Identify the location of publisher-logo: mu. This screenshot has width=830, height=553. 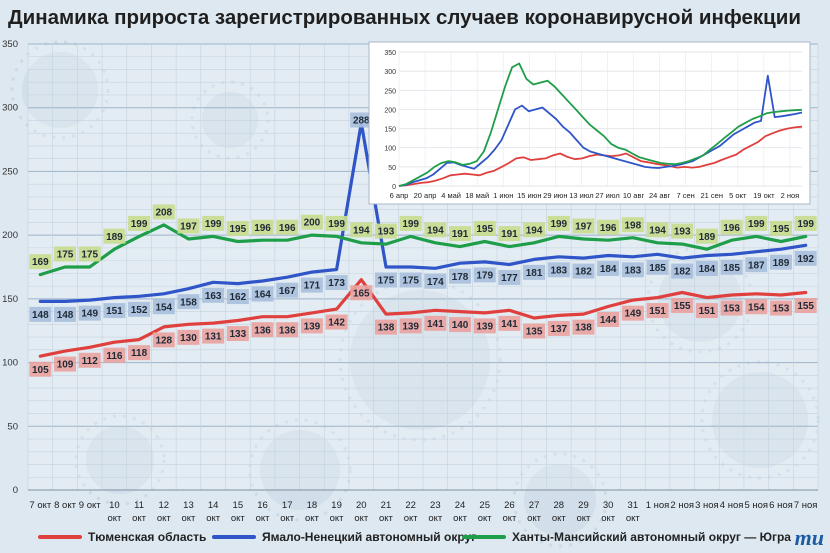
(796, 538).